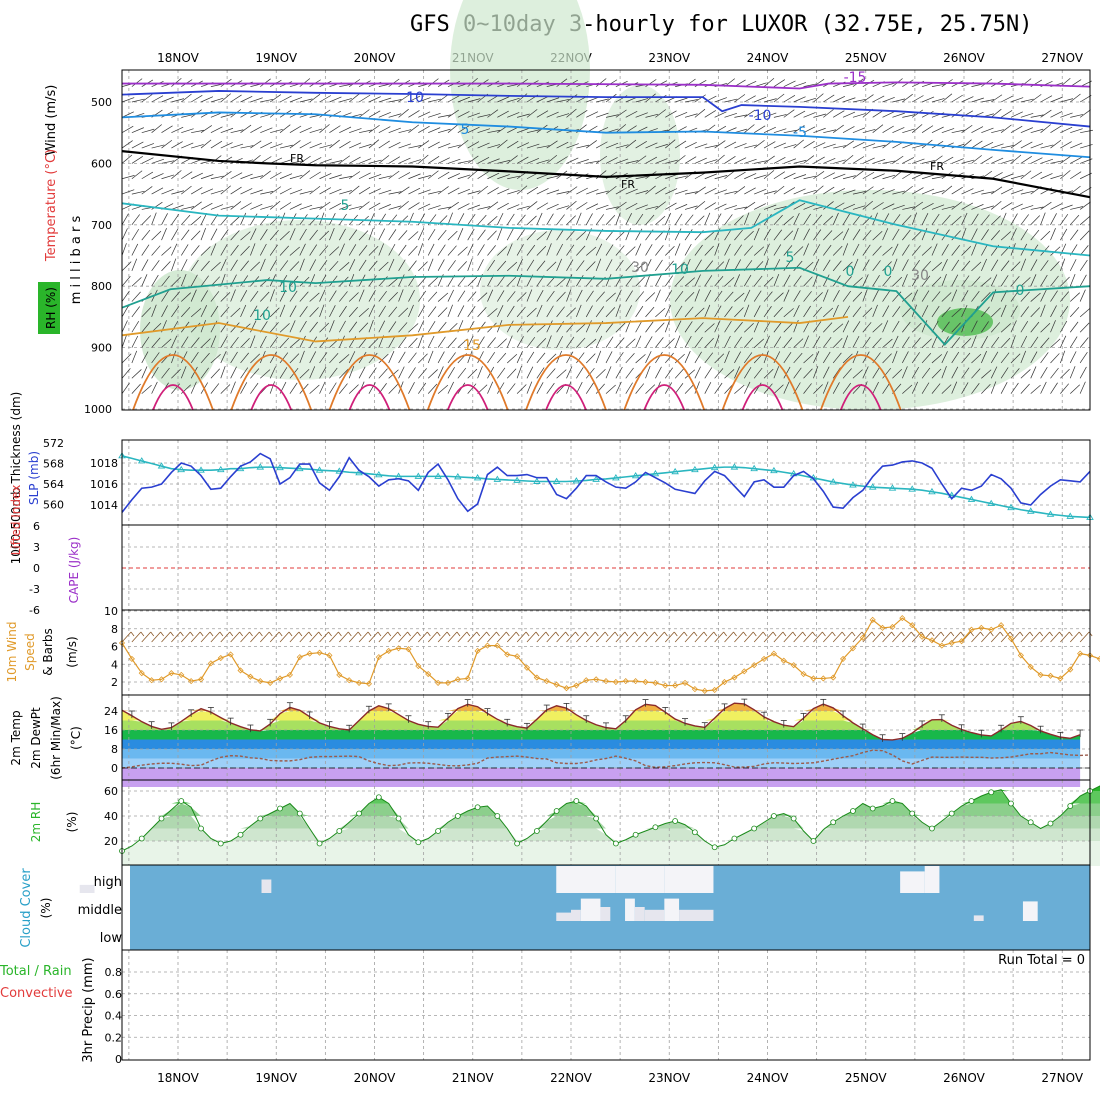 The width and height of the screenshot is (1100, 1100). Describe the element at coordinates (53, 505) in the screenshot. I see `thickness-tick-label: 560` at that location.